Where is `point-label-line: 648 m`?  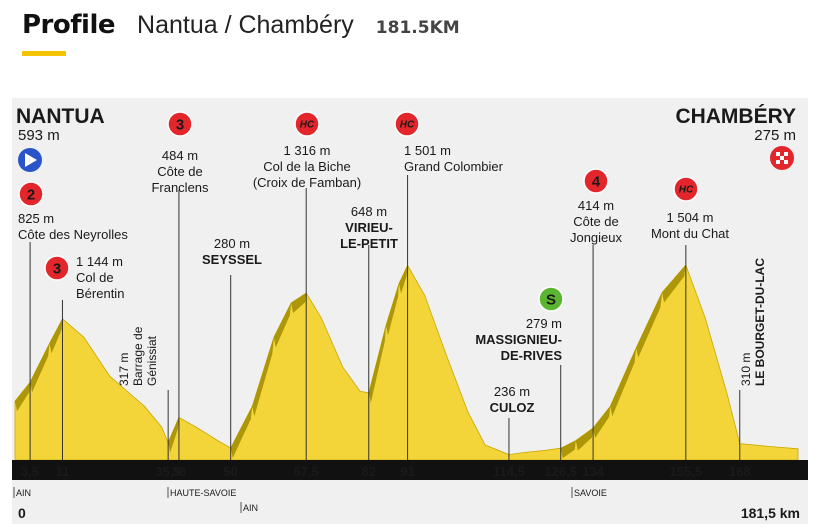
point-label-line: 648 m is located at coordinates (369, 211).